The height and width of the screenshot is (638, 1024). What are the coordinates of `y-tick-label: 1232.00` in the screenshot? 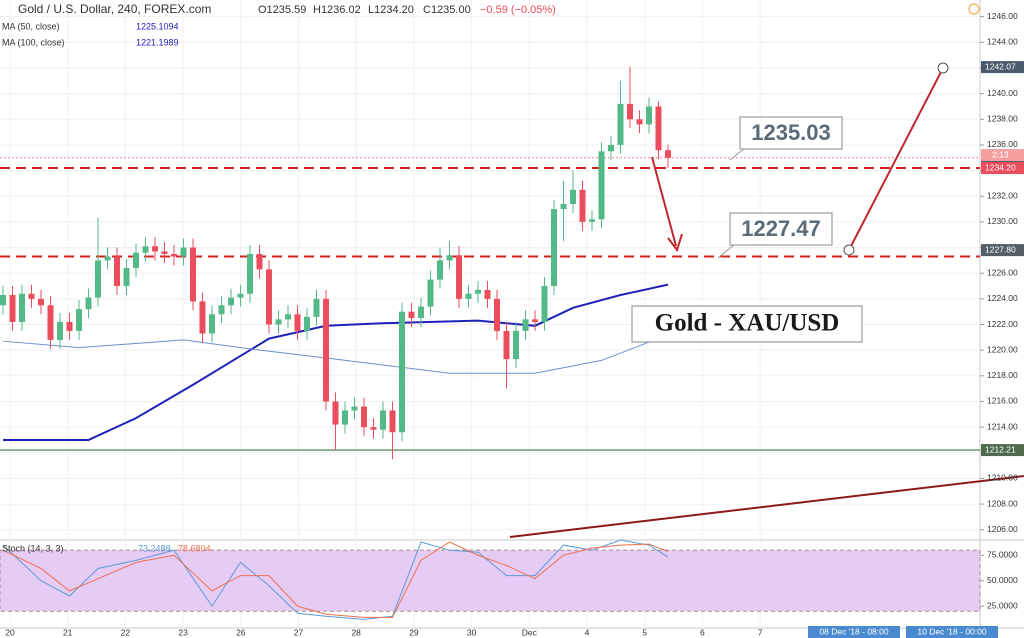 It's located at (1002, 195).